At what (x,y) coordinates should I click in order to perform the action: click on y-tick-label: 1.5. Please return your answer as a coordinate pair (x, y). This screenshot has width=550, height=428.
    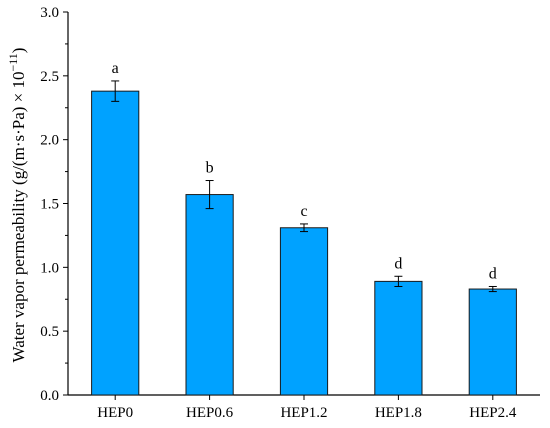
    Looking at the image, I should click on (49, 205).